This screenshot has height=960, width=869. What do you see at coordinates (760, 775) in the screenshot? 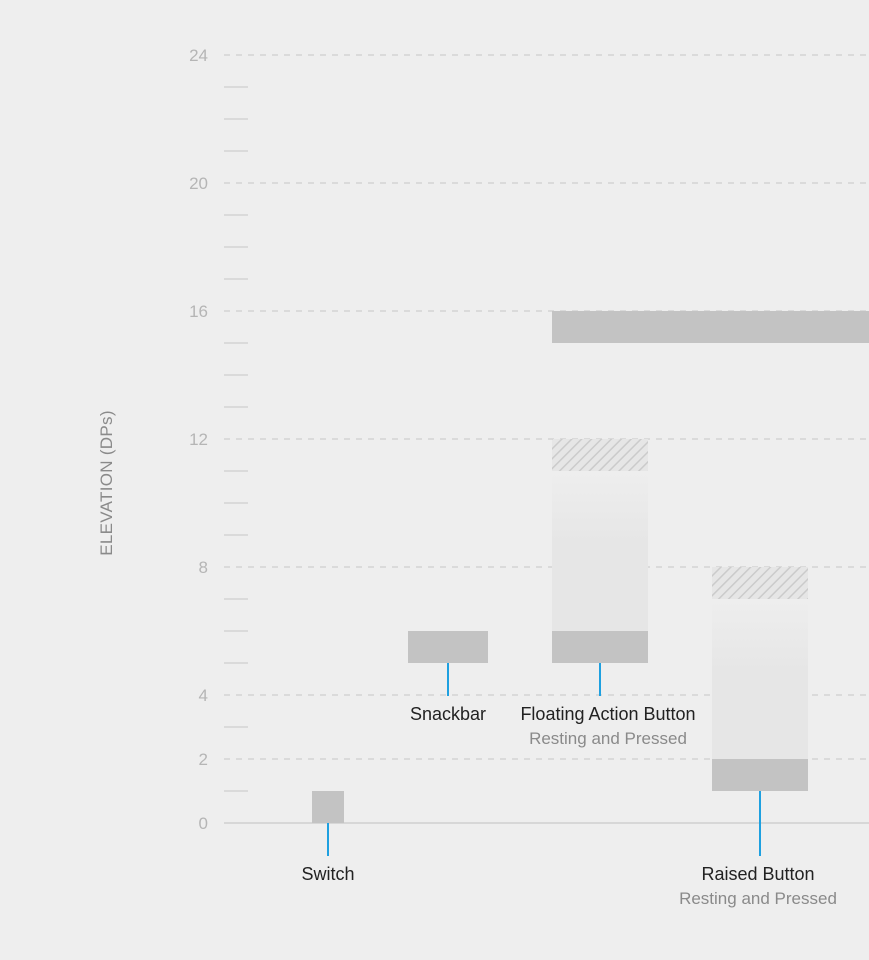
I see `raised-resting-bar` at bounding box center [760, 775].